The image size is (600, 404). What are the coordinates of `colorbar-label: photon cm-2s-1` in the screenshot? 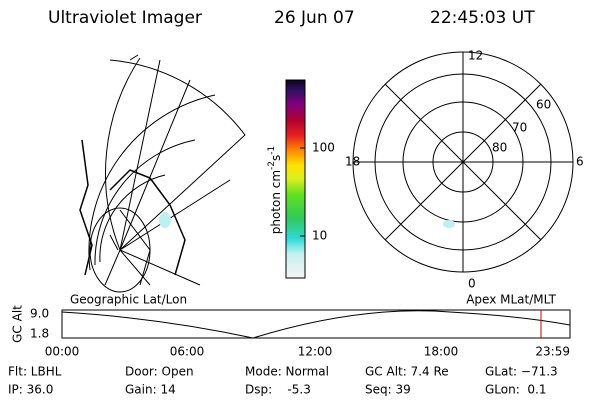 It's located at (275, 190).